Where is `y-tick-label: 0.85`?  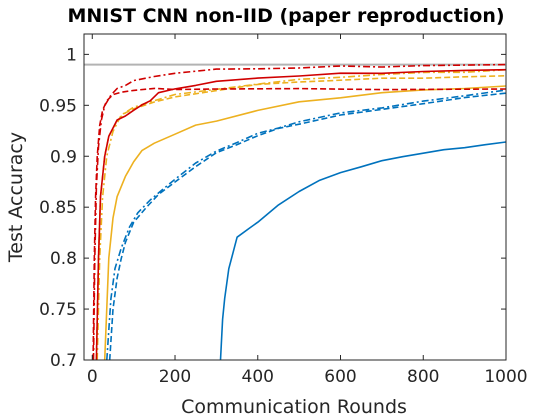
y-tick-label: 0.85 is located at coordinates (58, 208).